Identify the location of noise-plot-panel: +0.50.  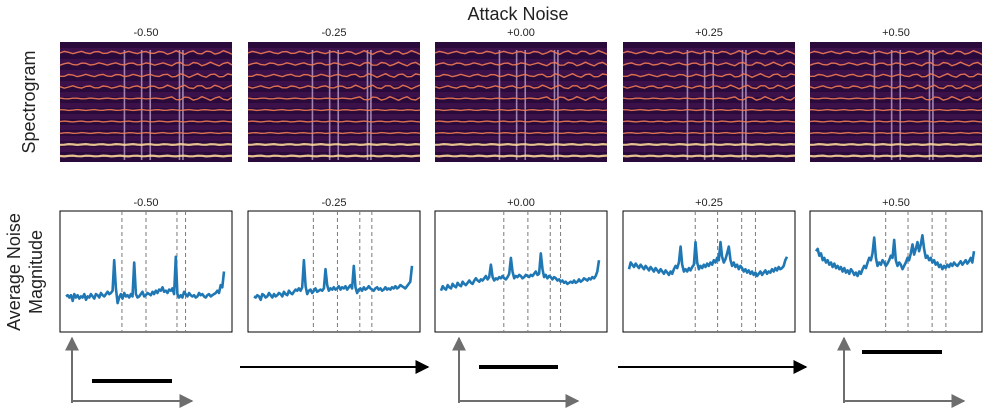
(896, 265).